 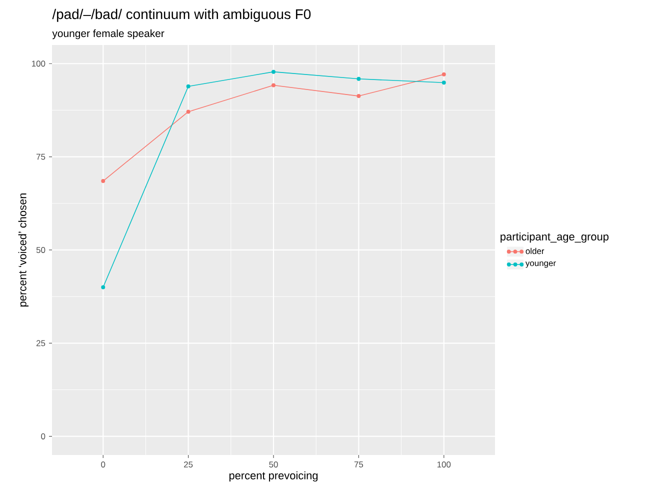 What do you see at coordinates (181, 15) in the screenshot?
I see `chart-title: /pad/–/bad/ continuum with ambiguous F0` at bounding box center [181, 15].